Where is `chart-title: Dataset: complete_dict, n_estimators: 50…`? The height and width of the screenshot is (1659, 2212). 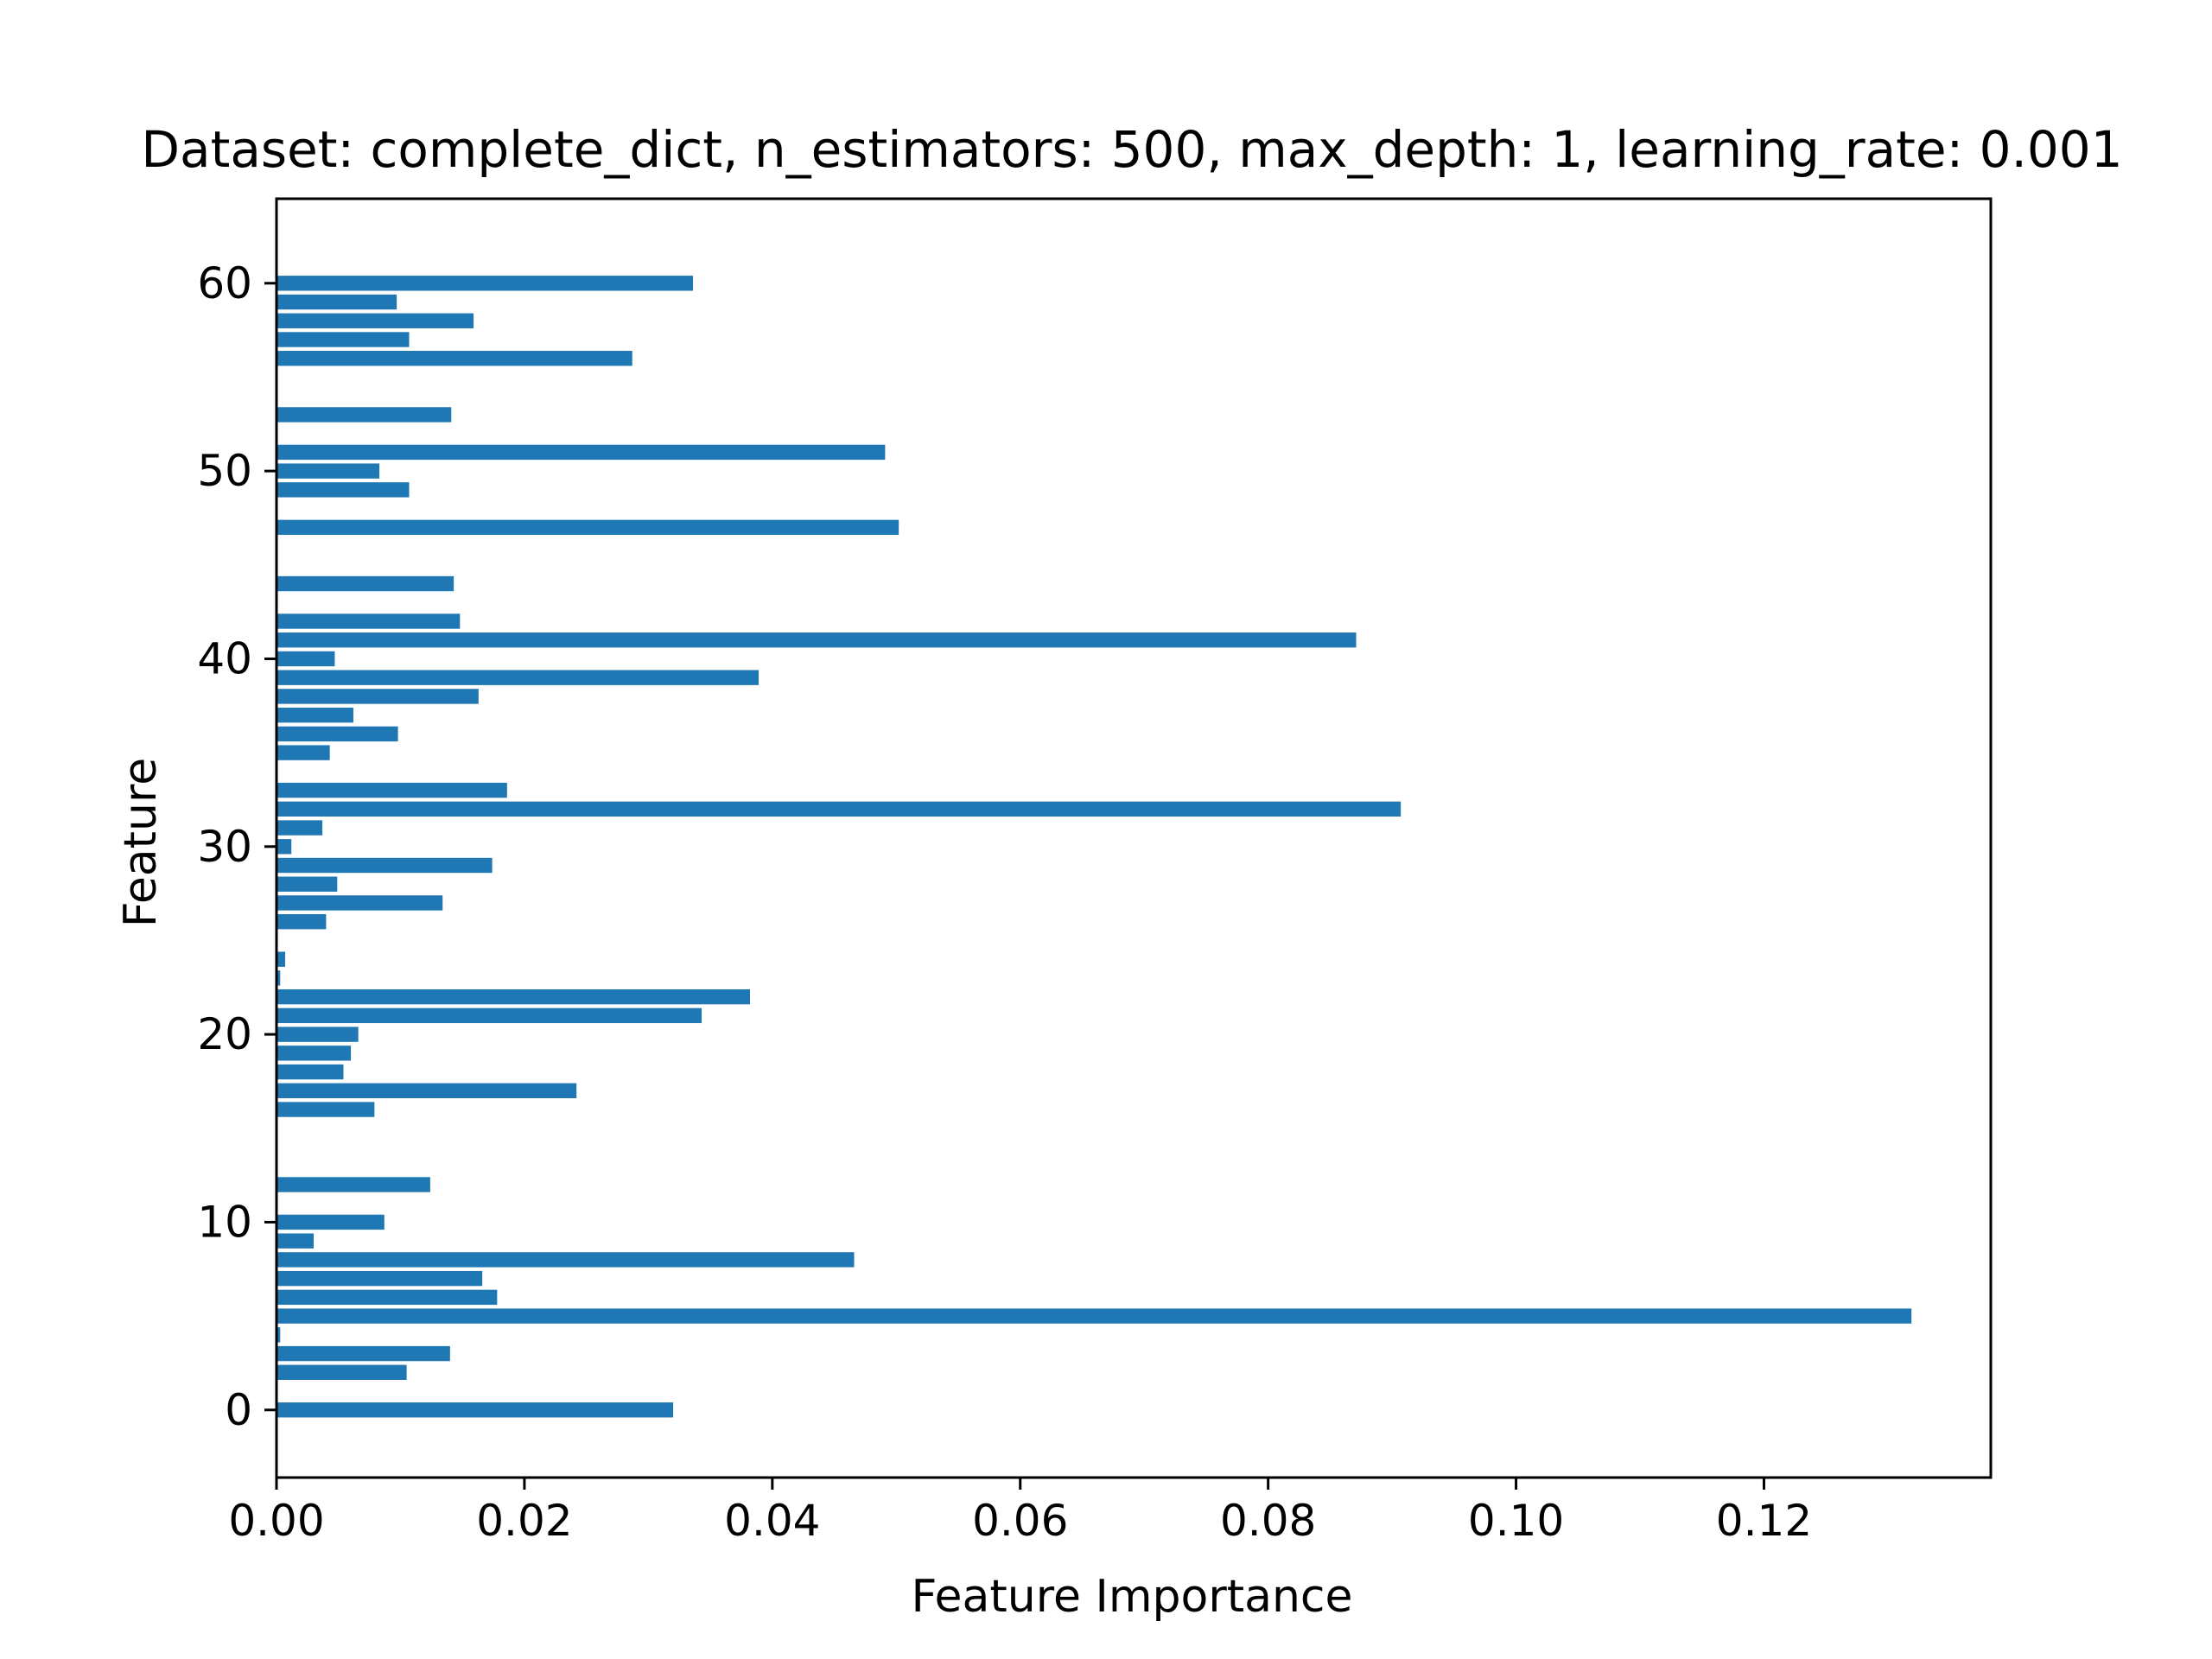
chart-title: Dataset: complete_dict, n_estimators: 50… is located at coordinates (1131, 149).